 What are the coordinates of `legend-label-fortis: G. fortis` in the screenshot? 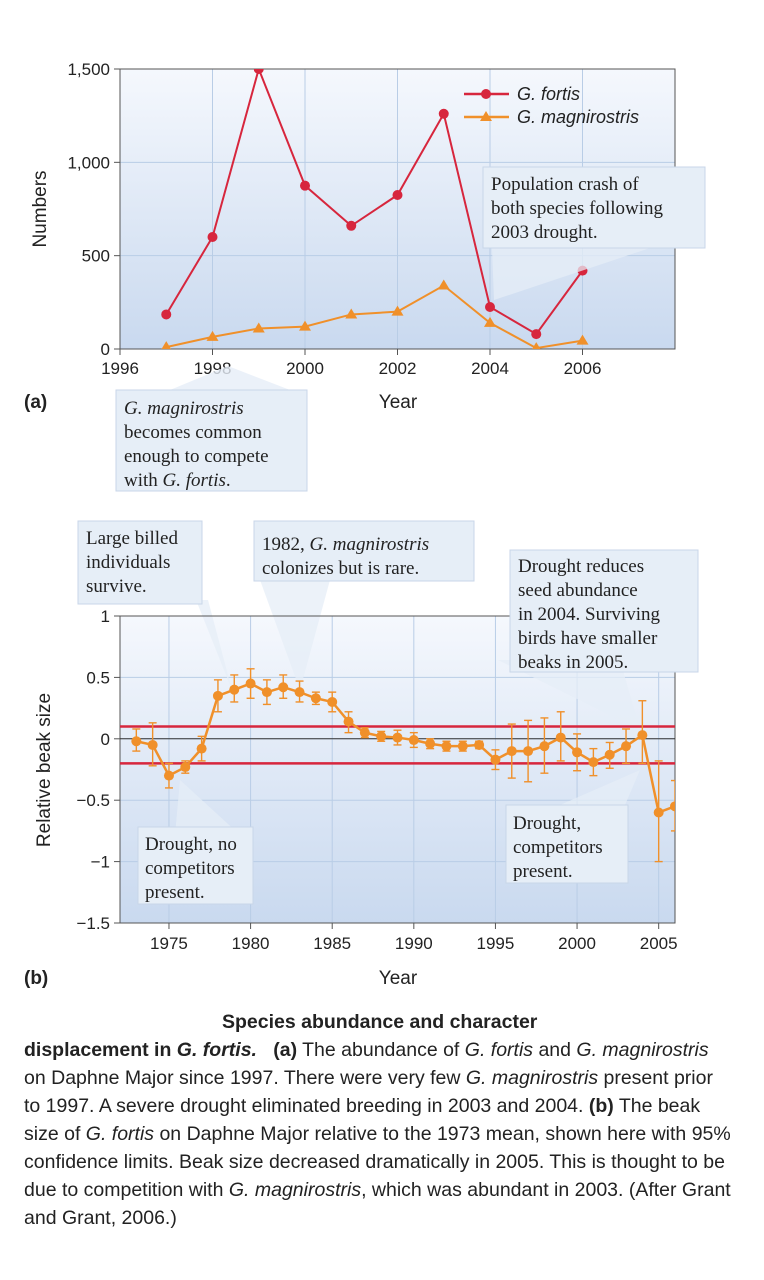 It's located at (548, 94).